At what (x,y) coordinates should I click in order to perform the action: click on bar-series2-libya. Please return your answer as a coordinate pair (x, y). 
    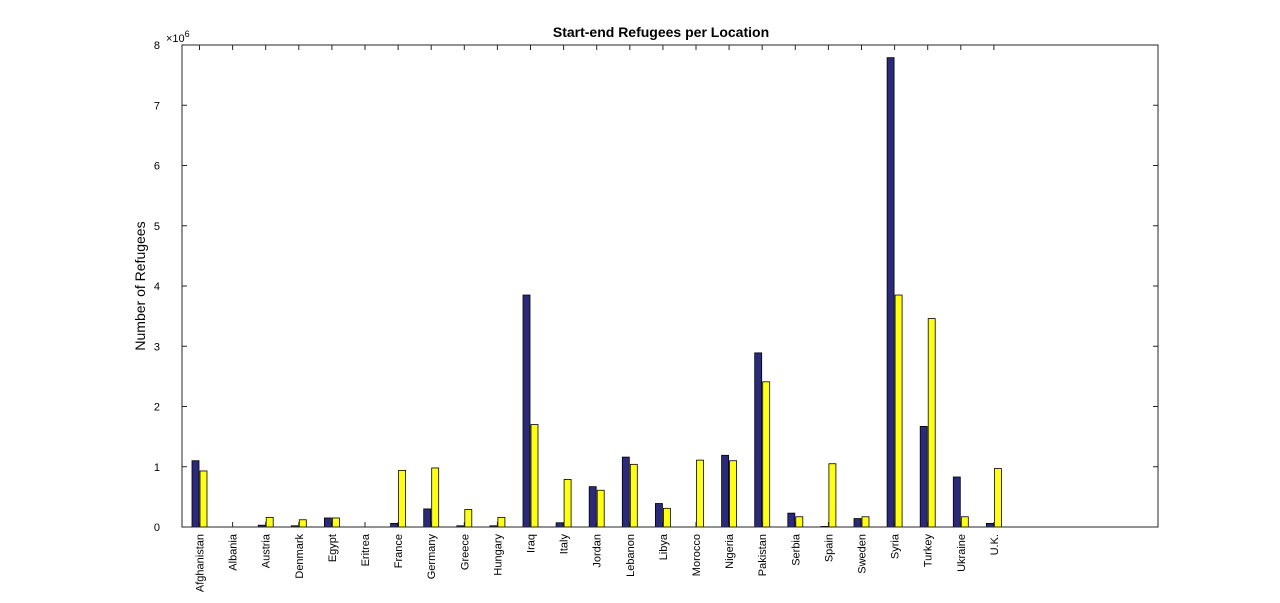
    Looking at the image, I should click on (667, 517).